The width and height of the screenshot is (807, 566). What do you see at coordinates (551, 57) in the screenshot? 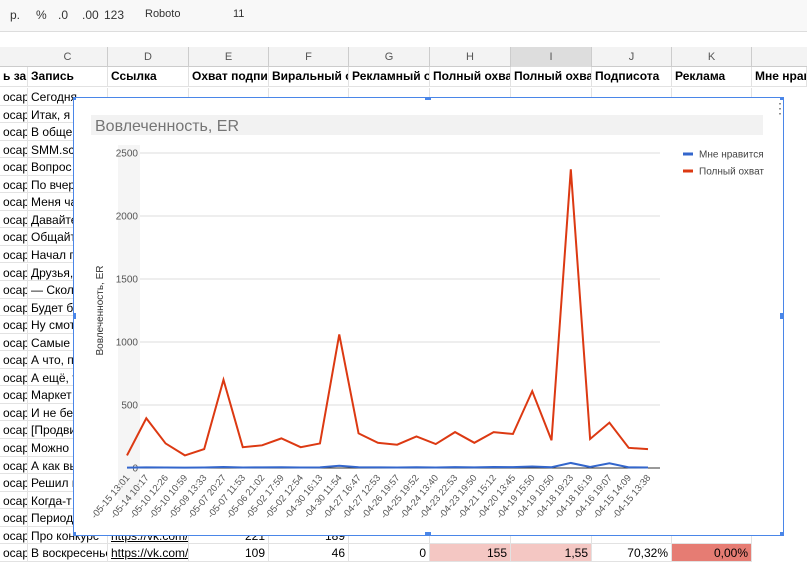
I see `column-letter: I` at bounding box center [551, 57].